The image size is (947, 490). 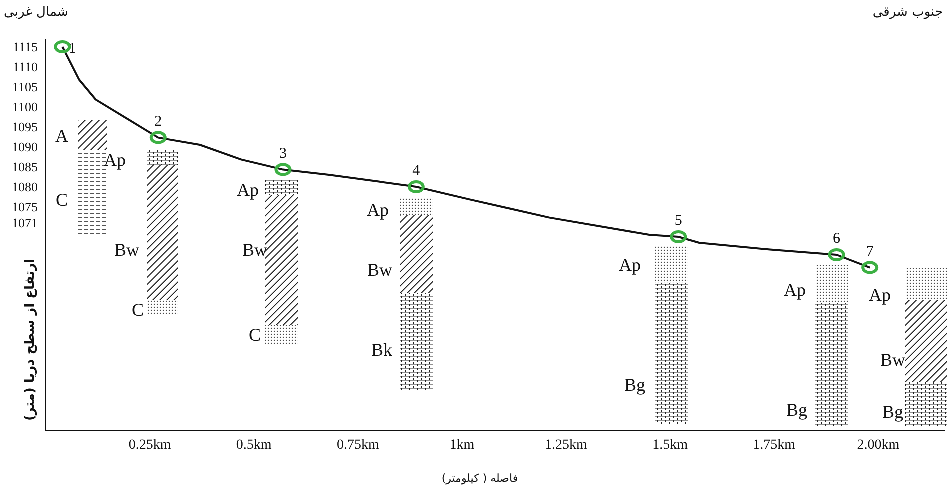 What do you see at coordinates (670, 445) in the screenshot?
I see `x-tick-label: 1.5km` at bounding box center [670, 445].